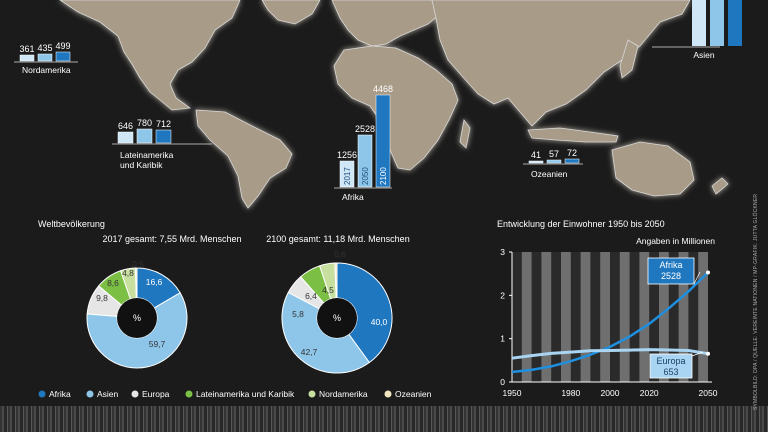  I want to click on donut-slice-label: 8,6, so click(113, 283).